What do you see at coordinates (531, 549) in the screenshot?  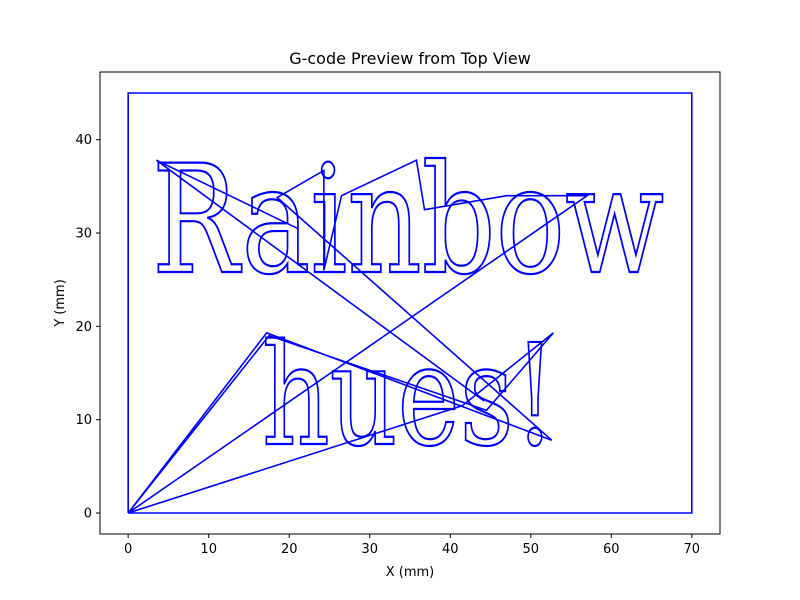 I see `x-tick-label: 50` at bounding box center [531, 549].